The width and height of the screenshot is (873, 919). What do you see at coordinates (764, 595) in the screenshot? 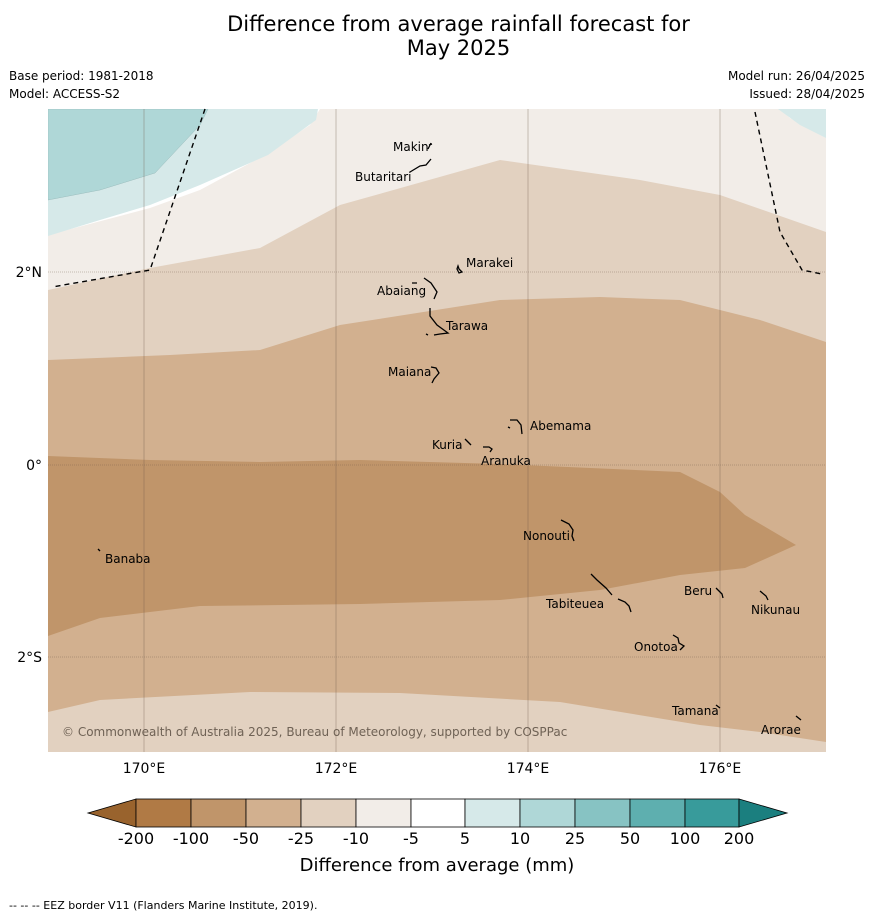
I see `nikunau-island` at bounding box center [764, 595].